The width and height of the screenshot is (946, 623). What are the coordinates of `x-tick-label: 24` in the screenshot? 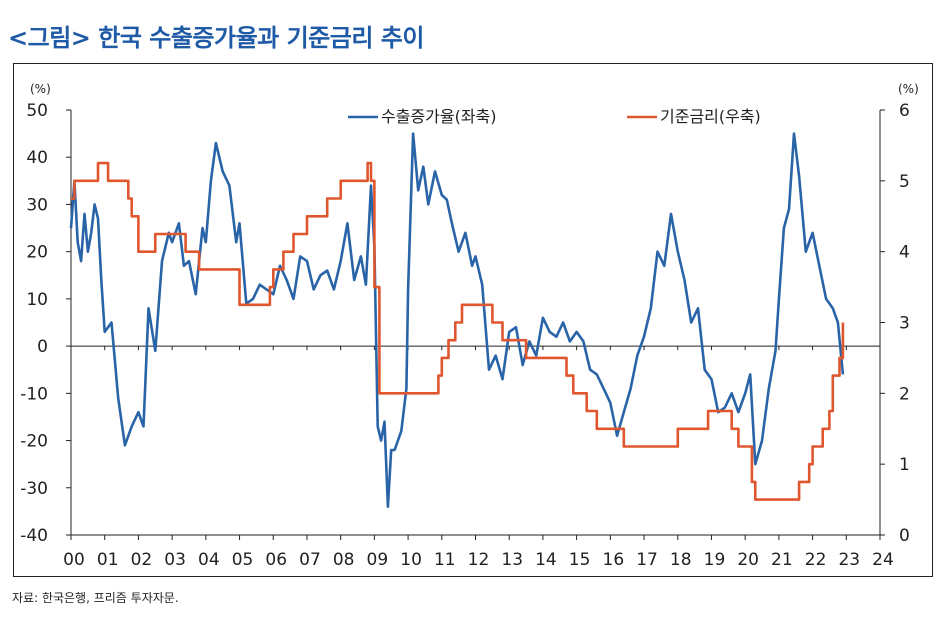 It's located at (883, 560).